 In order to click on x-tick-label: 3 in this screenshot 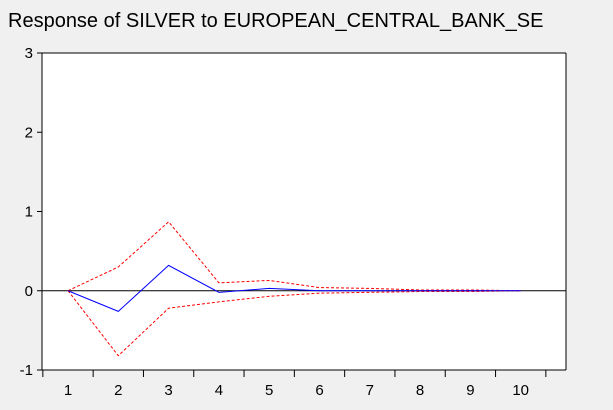, I will do `click(168, 390)`.